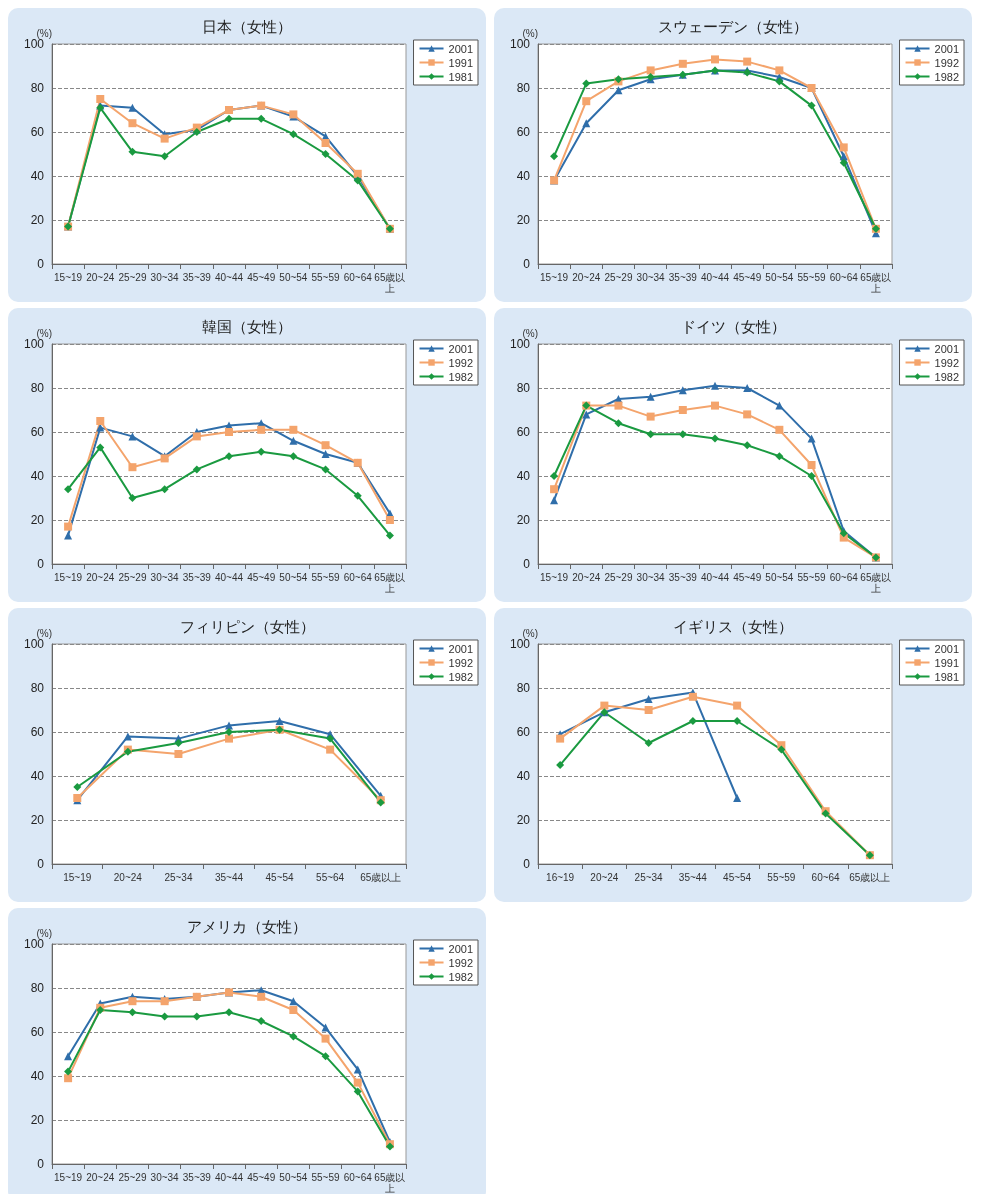 This screenshot has width=983, height=1194. I want to click on chart-title: イギリス（女性）, so click(733, 626).